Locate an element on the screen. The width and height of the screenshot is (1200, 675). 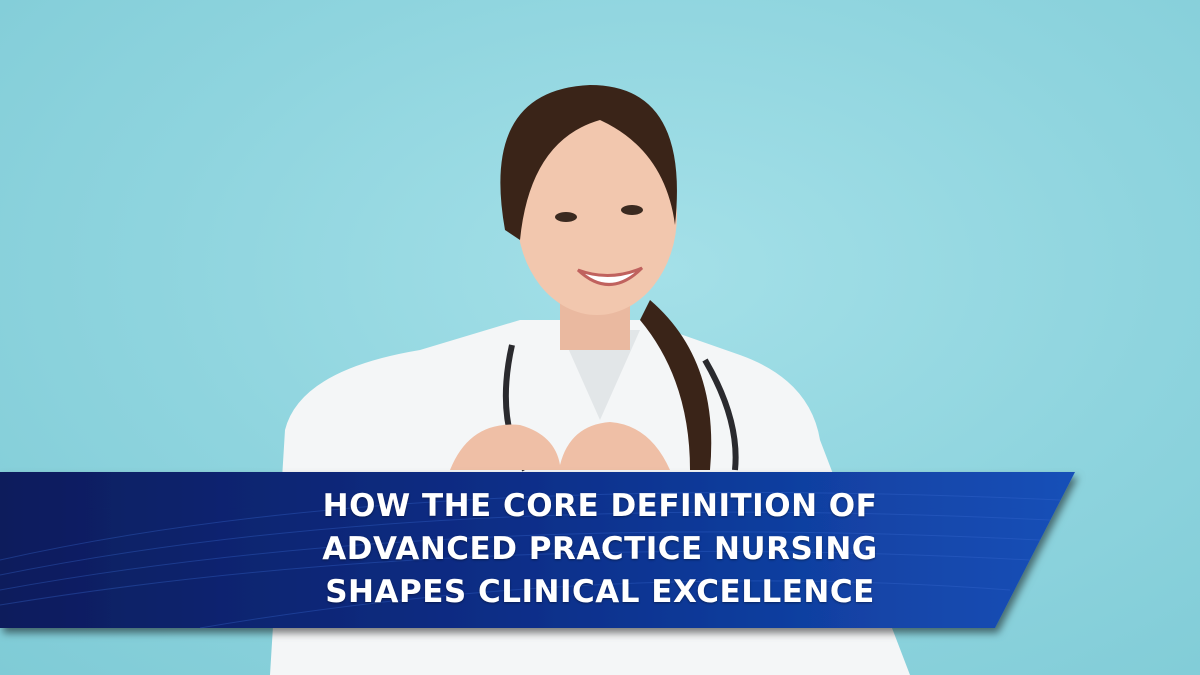
title-line-2: ADVANCED PRACTICE NURSING is located at coordinates (600, 549).